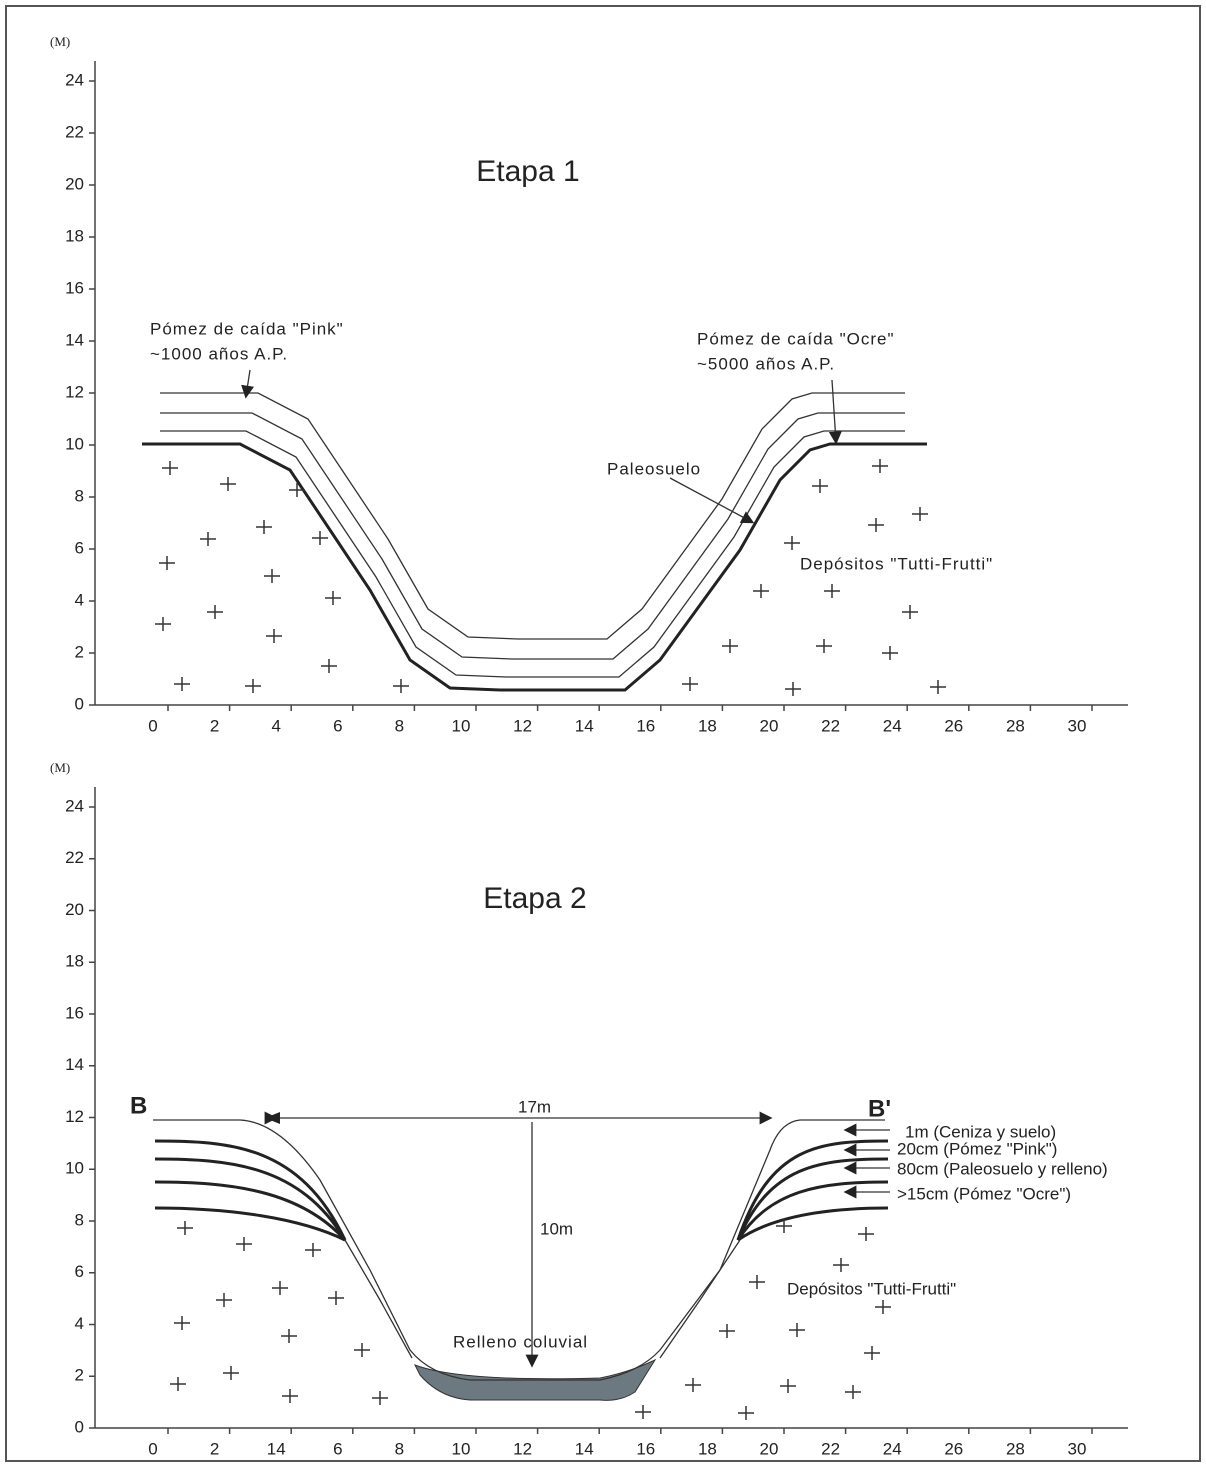 This screenshot has height=1465, width=1206. Describe the element at coordinates (532, 536) in the screenshot. I see `pumice-layer` at that location.